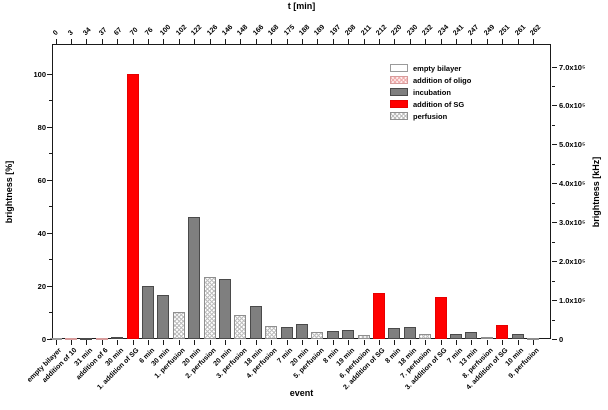 Image resolution: width=608 pixels, height=410 pixels. I want to click on t-tick-label: 148, so click(243, 30).